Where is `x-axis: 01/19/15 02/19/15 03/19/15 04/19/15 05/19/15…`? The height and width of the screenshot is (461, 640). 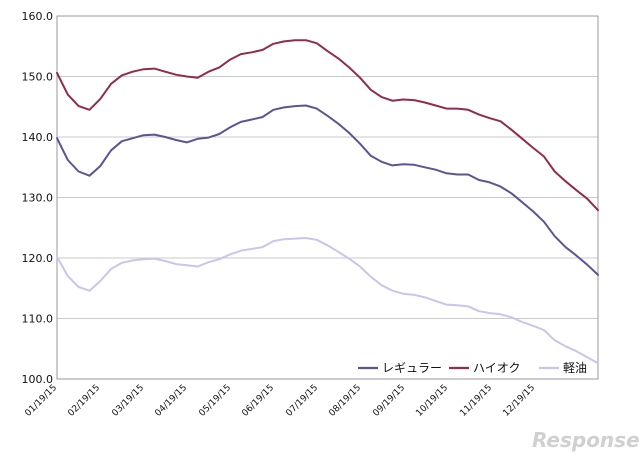 x-axis: 01/19/15 02/19/15 03/19/15 04/19/15 05/19/15… is located at coordinates (280, 401).